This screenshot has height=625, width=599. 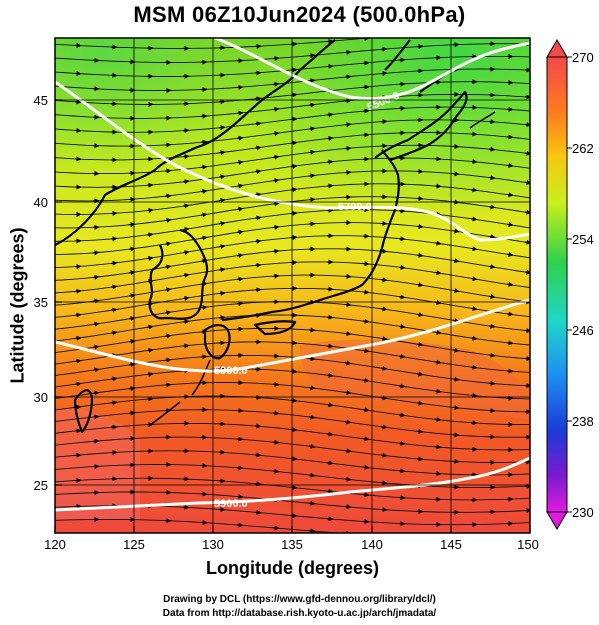 What do you see at coordinates (292, 484) in the screenshot?
I see `contour-5900-south` at bounding box center [292, 484].